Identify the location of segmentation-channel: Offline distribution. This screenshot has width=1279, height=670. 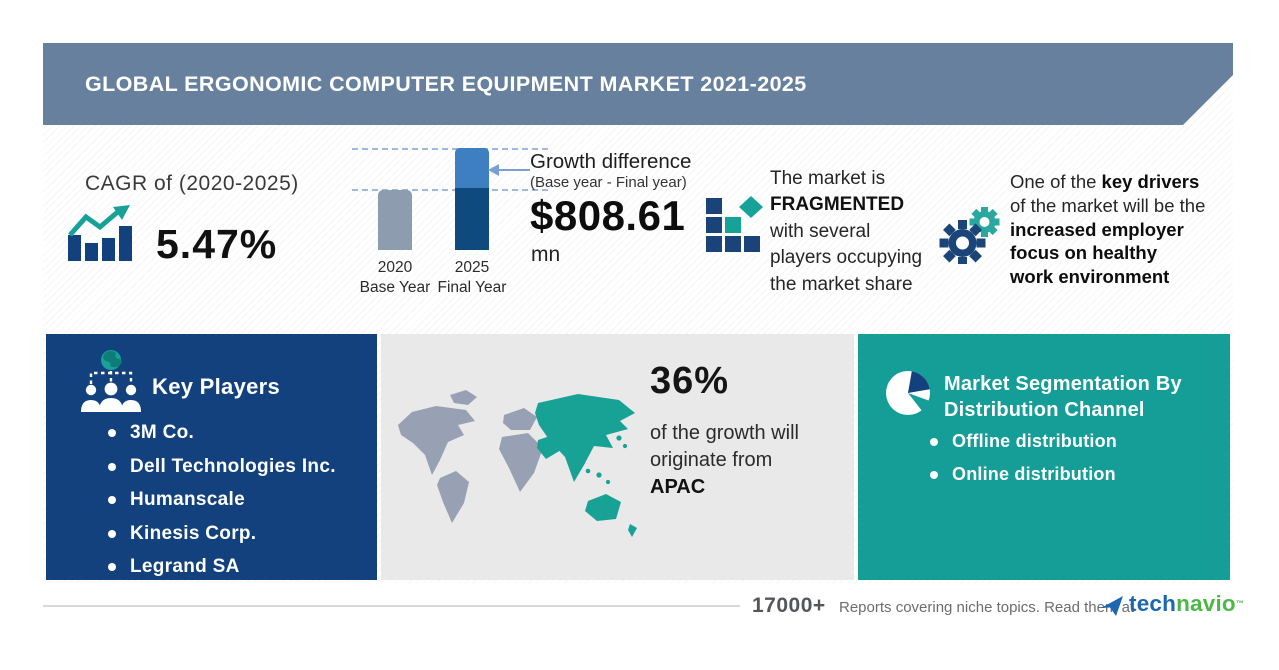
(1034, 441).